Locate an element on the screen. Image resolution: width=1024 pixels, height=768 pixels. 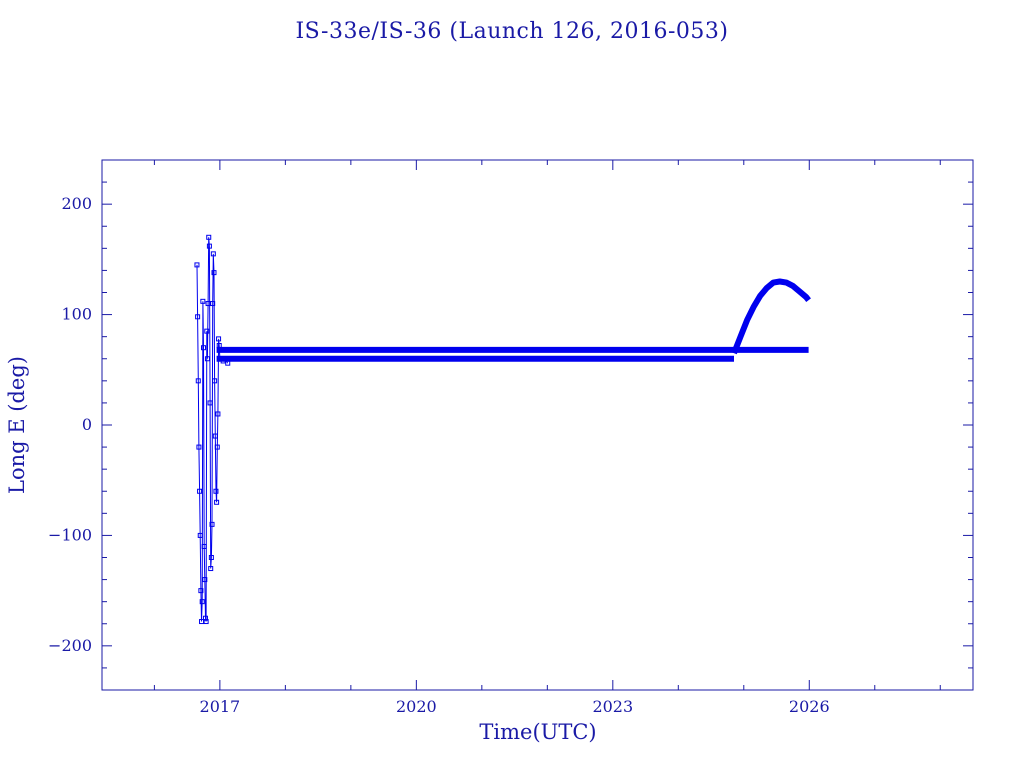
x-axis-label: Time(UTC) is located at coordinates (537, 732).